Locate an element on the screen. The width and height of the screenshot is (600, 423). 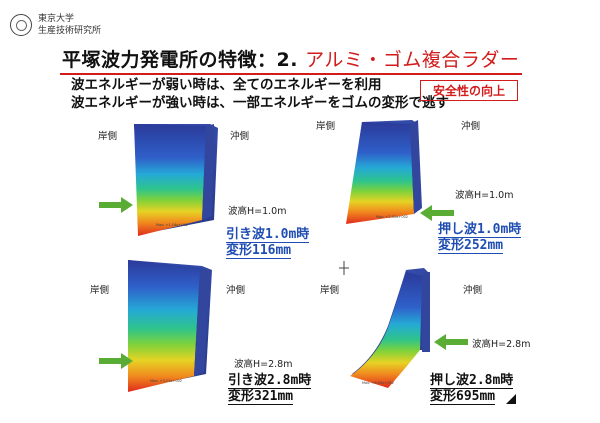
intro-line1: 波エネルギーが弱い時は、全てのエネルギーを利用 is located at coordinates (226, 85).